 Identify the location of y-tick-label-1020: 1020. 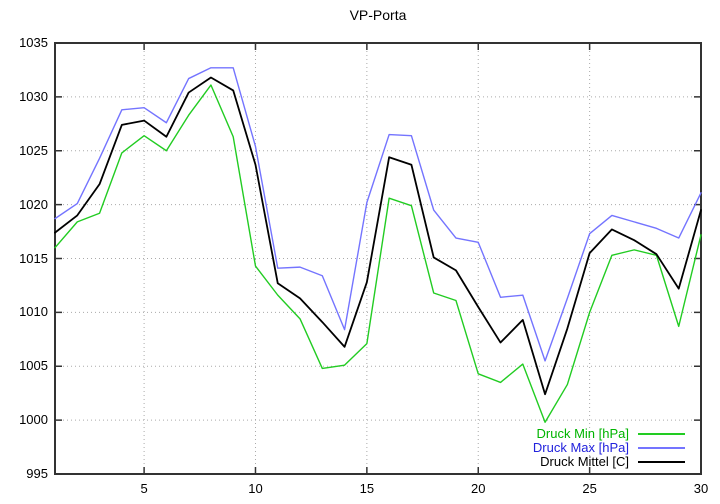
(33, 204).